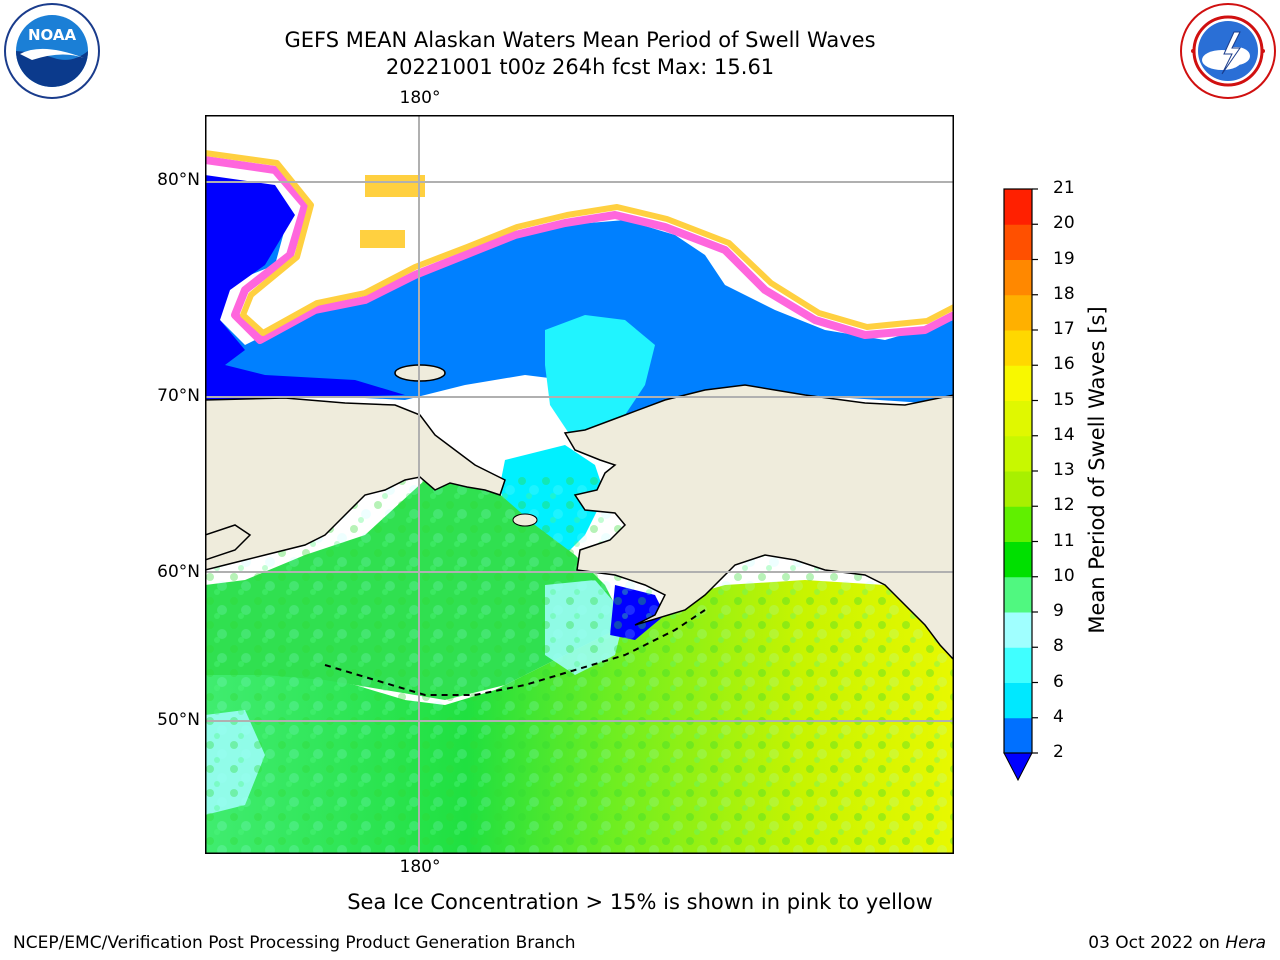 The height and width of the screenshot is (960, 1280). What do you see at coordinates (1058, 752) in the screenshot?
I see `colorbar-tick-label: 2` at bounding box center [1058, 752].